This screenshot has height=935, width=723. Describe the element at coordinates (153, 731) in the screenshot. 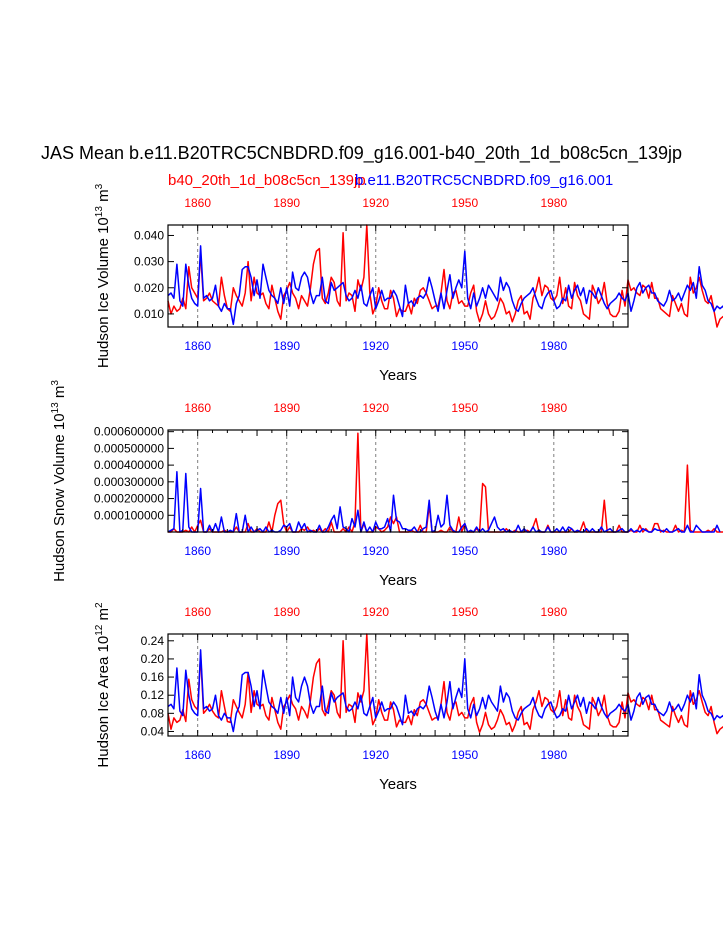

I see `y-tick-label: 0.04` at that location.